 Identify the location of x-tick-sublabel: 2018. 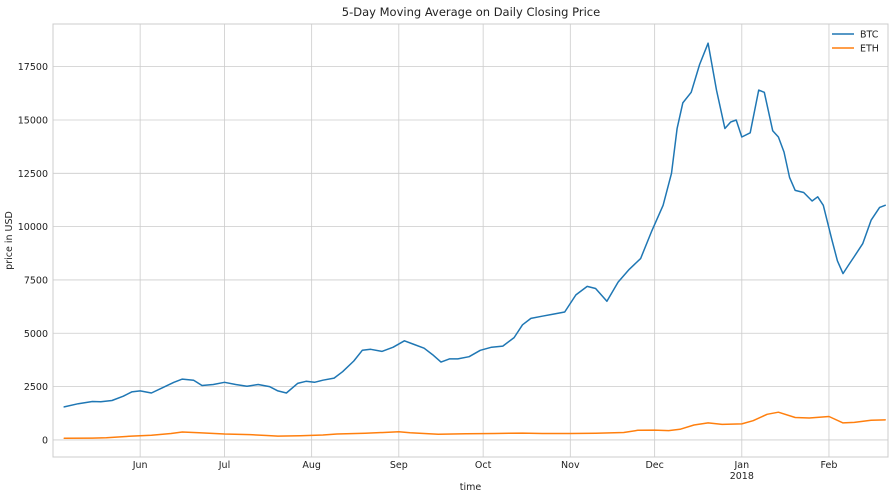
(742, 476).